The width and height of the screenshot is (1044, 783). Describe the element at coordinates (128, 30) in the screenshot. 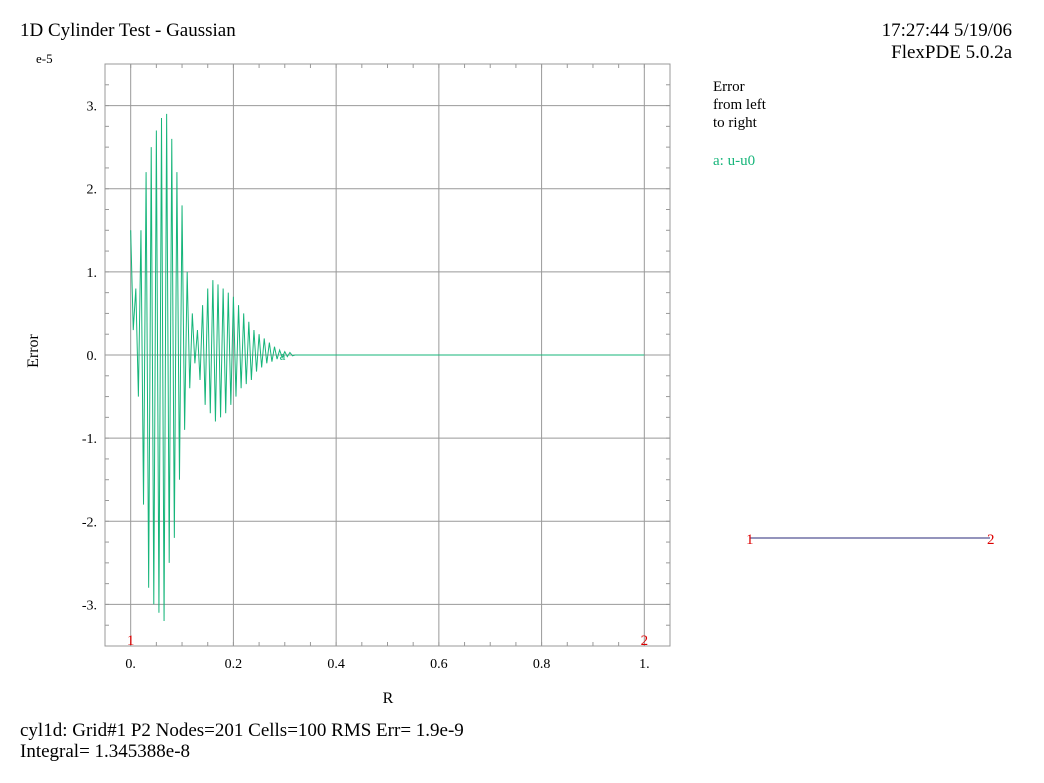

I see `chart-title: 1D Cylinder Test - Gaussian` at that location.